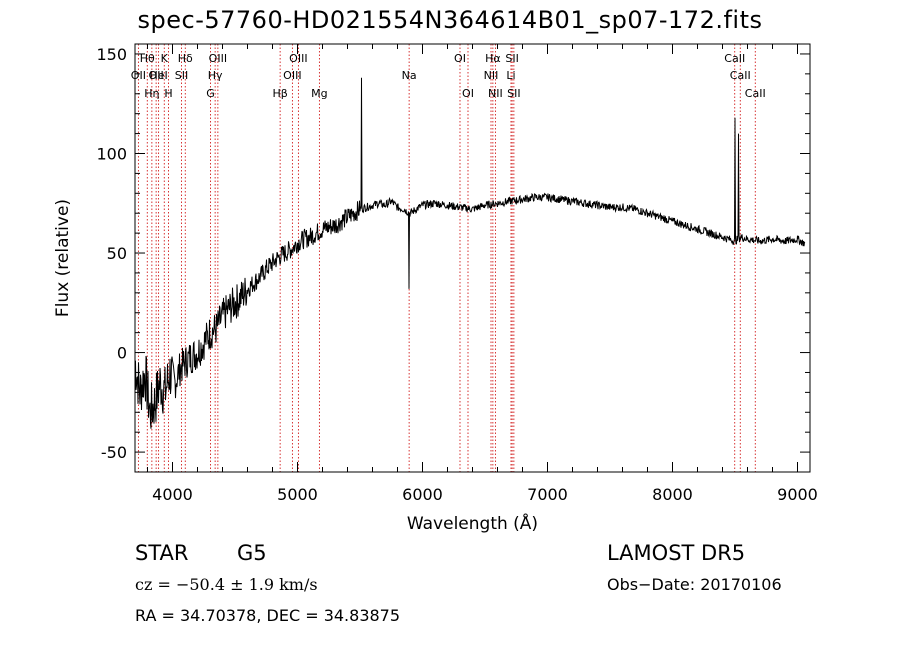 Image resolution: width=900 pixels, height=649 pixels. I want to click on spectral-line-label: Li, so click(510, 75).